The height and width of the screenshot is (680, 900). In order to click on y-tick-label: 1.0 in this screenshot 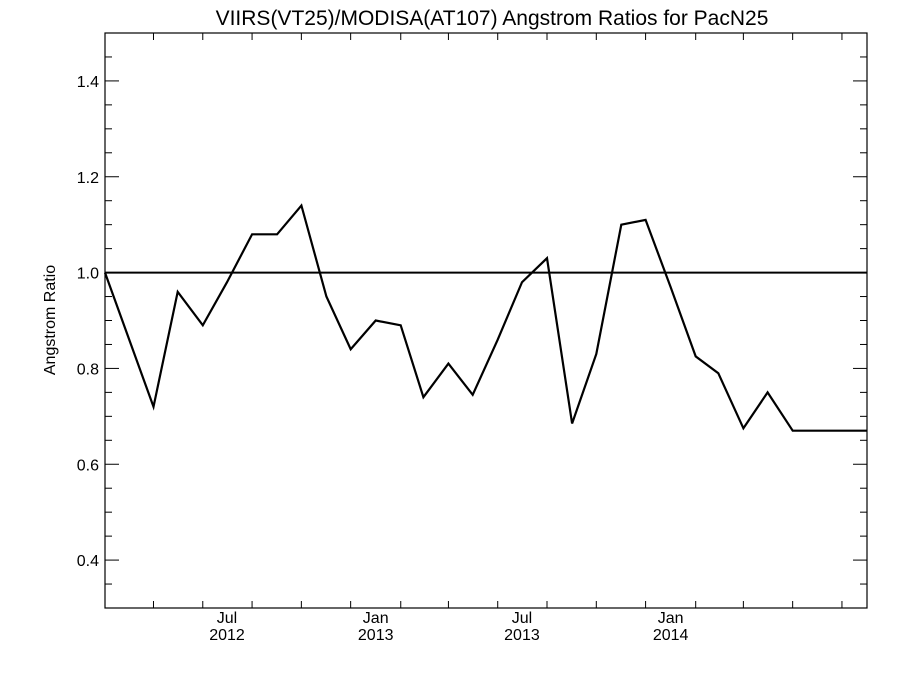, I will do `click(88, 274)`.